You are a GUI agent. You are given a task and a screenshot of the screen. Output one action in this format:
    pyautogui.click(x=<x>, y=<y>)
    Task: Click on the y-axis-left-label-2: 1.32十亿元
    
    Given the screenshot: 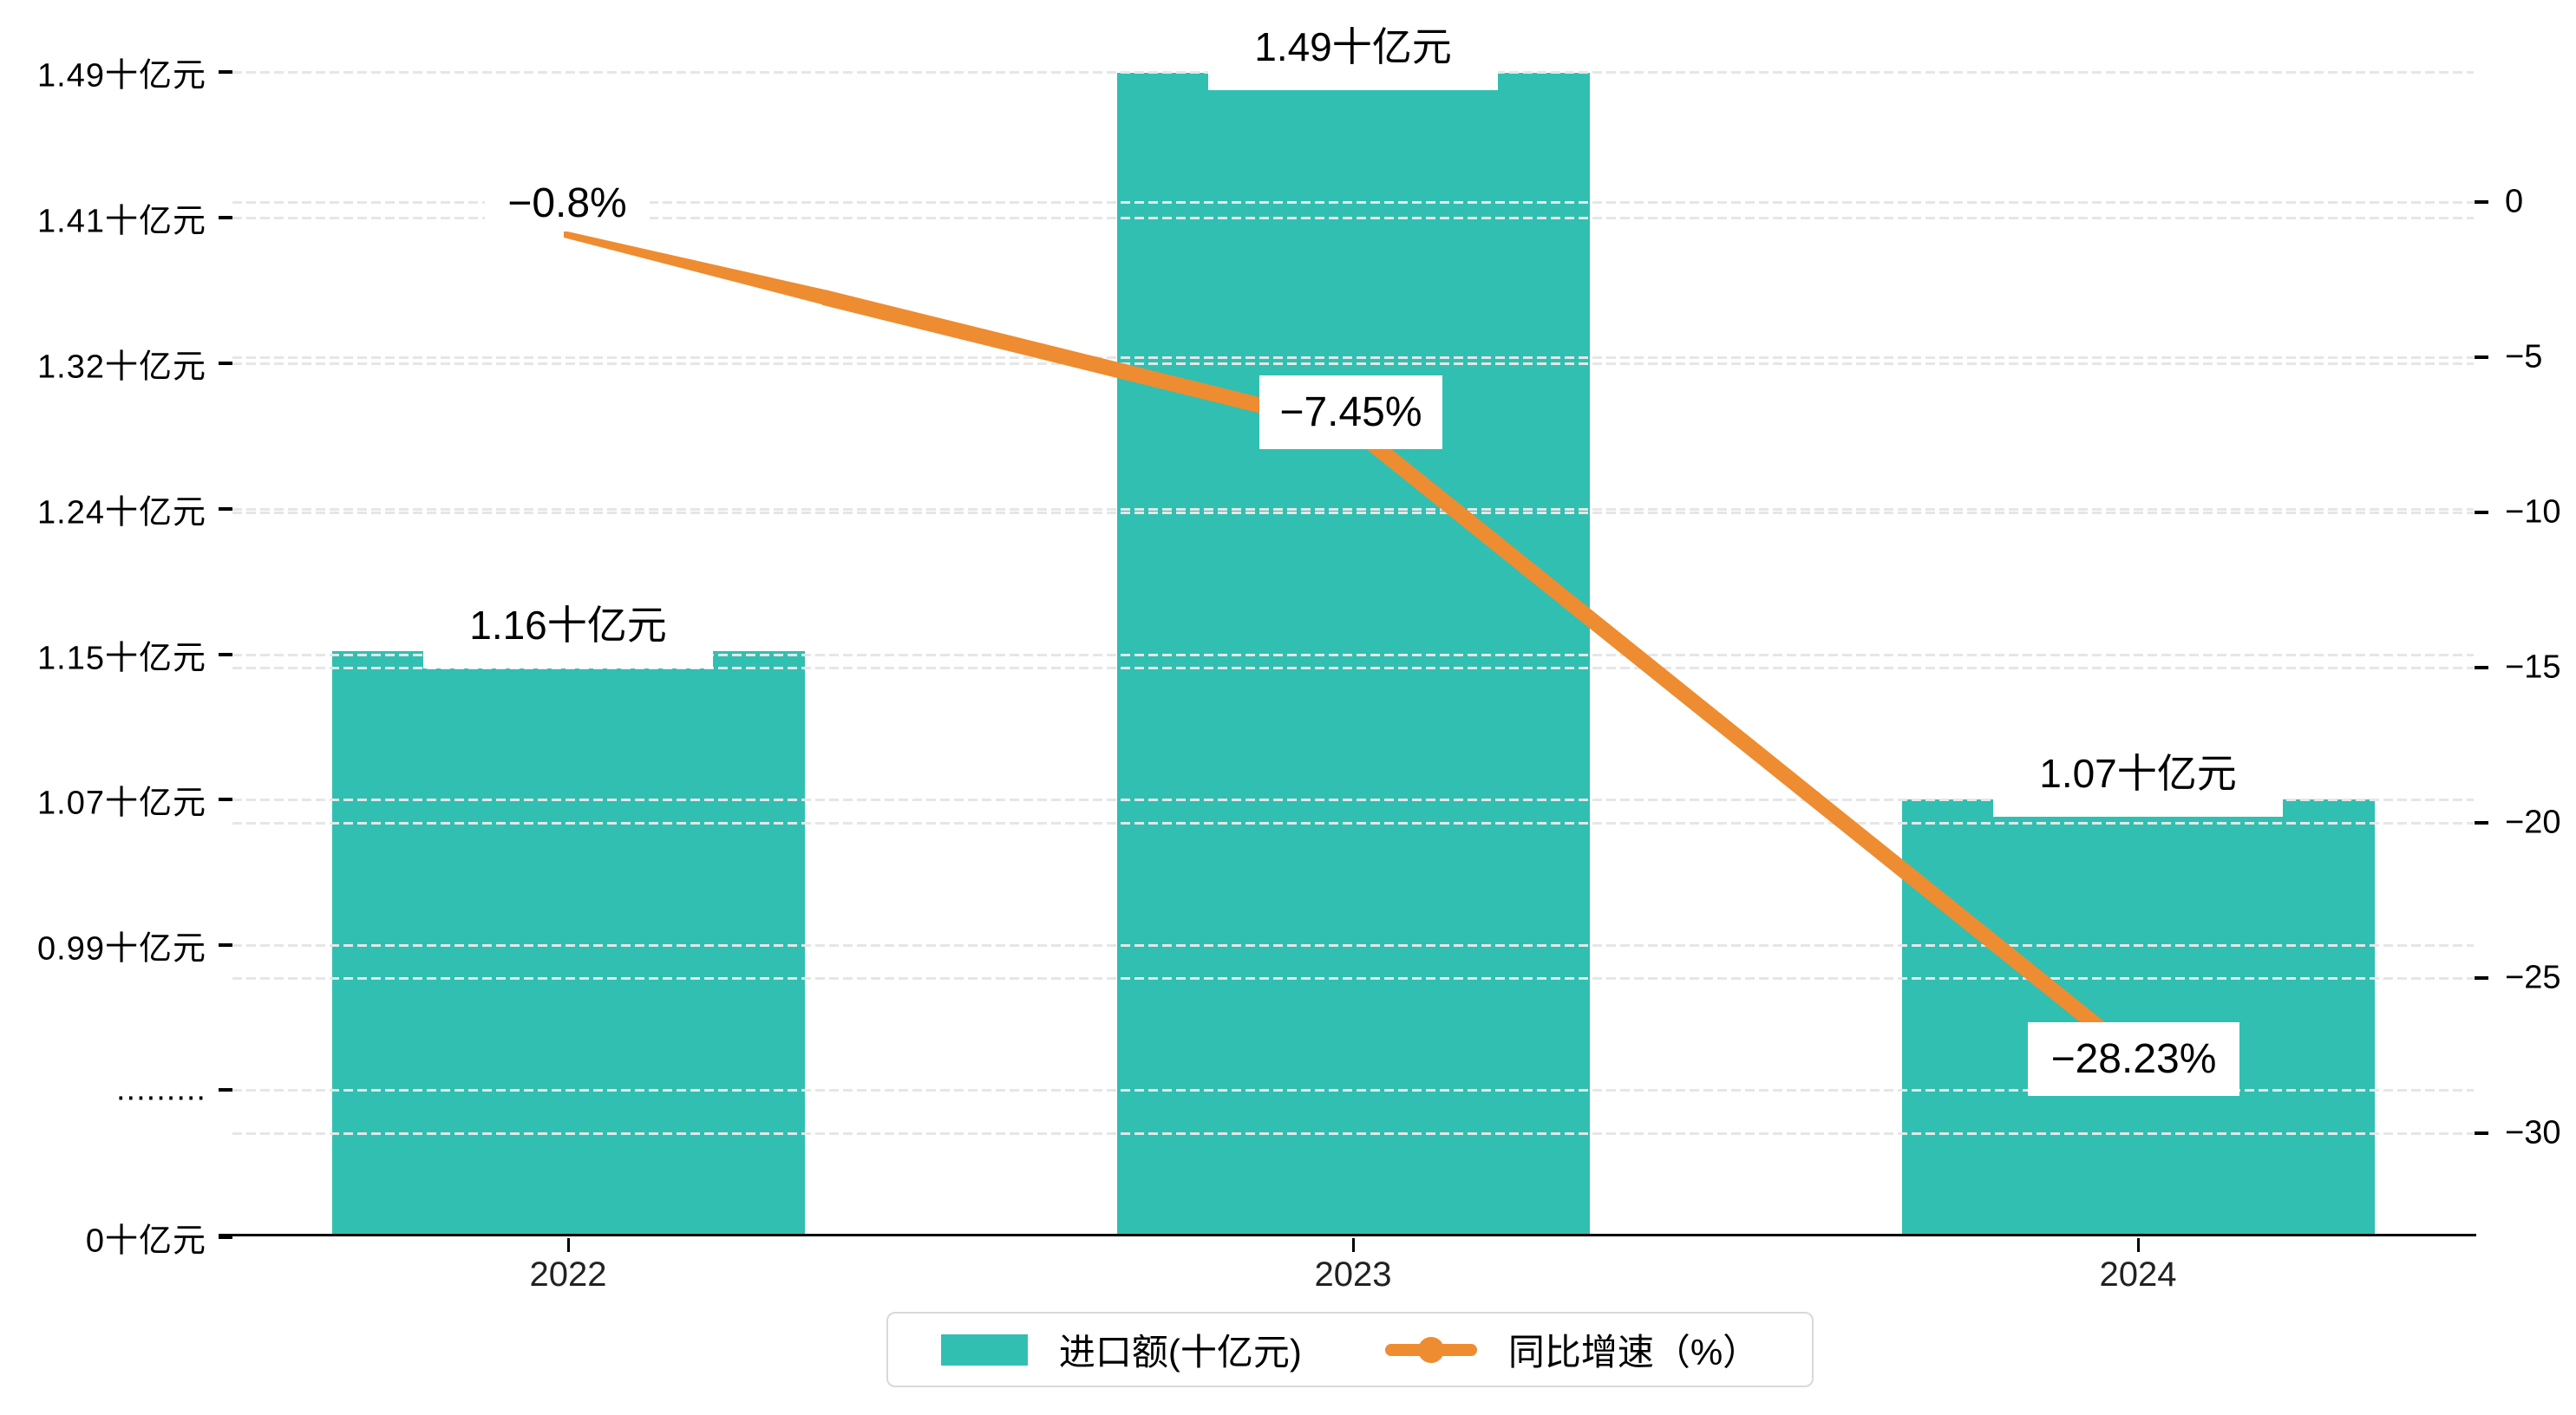 What is the action you would take?
    pyautogui.click(x=121, y=367)
    